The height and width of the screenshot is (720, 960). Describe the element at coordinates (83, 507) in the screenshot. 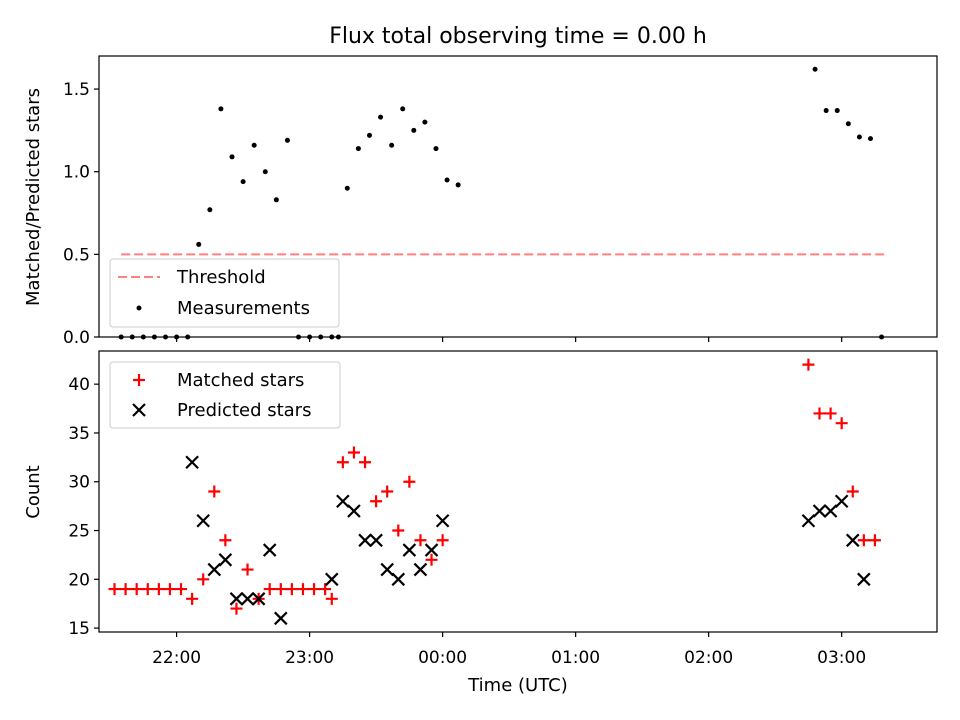

I see `bottom-y-ticks: 15 20 25 30 35 40` at that location.